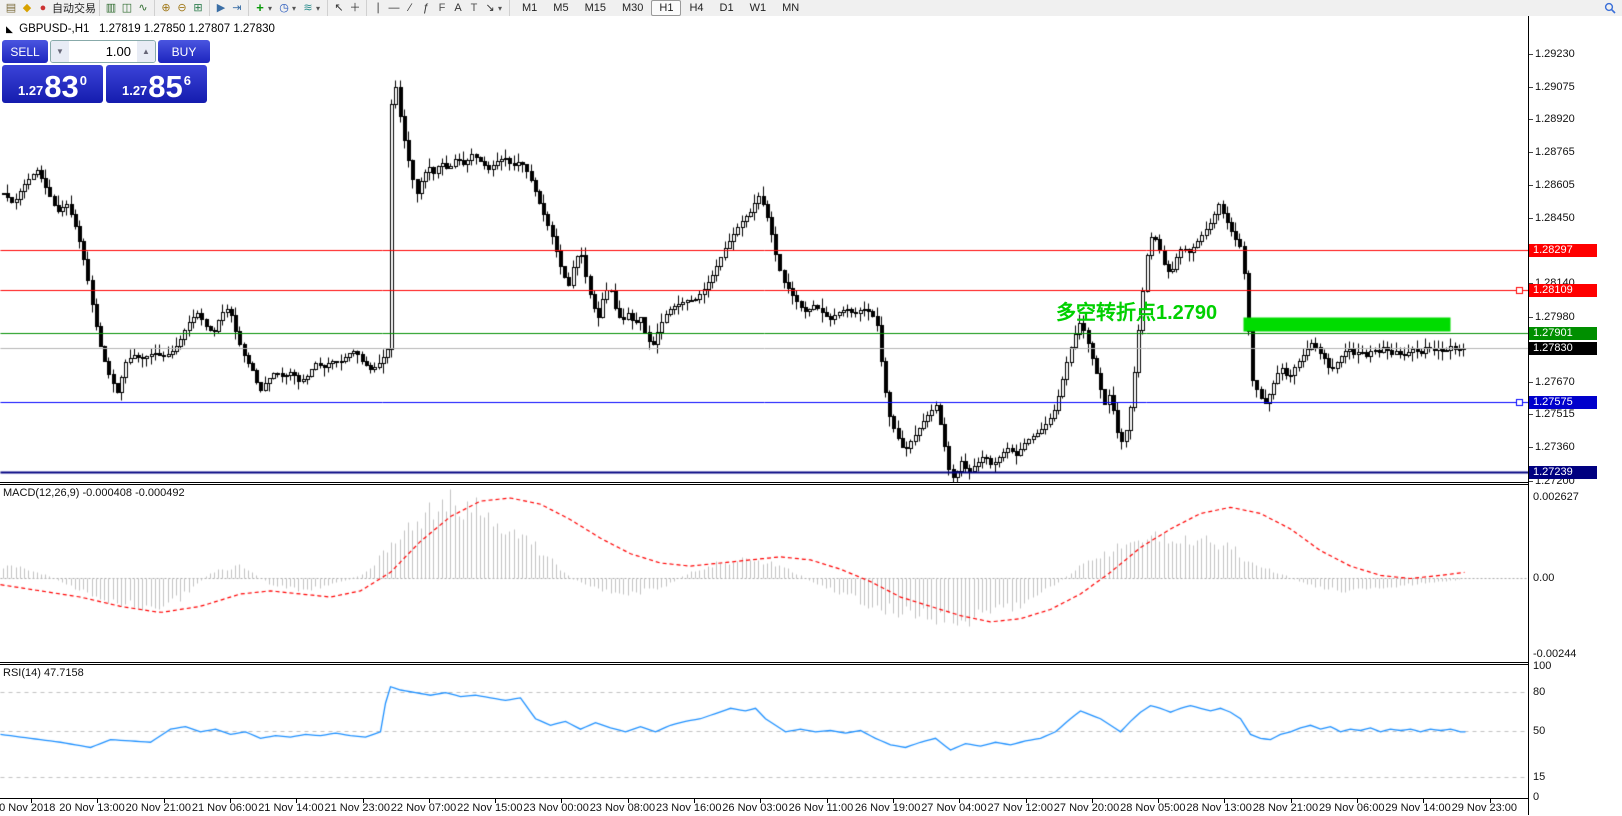  I want to click on auto-scroll-icon: ▶, so click(221, 8).